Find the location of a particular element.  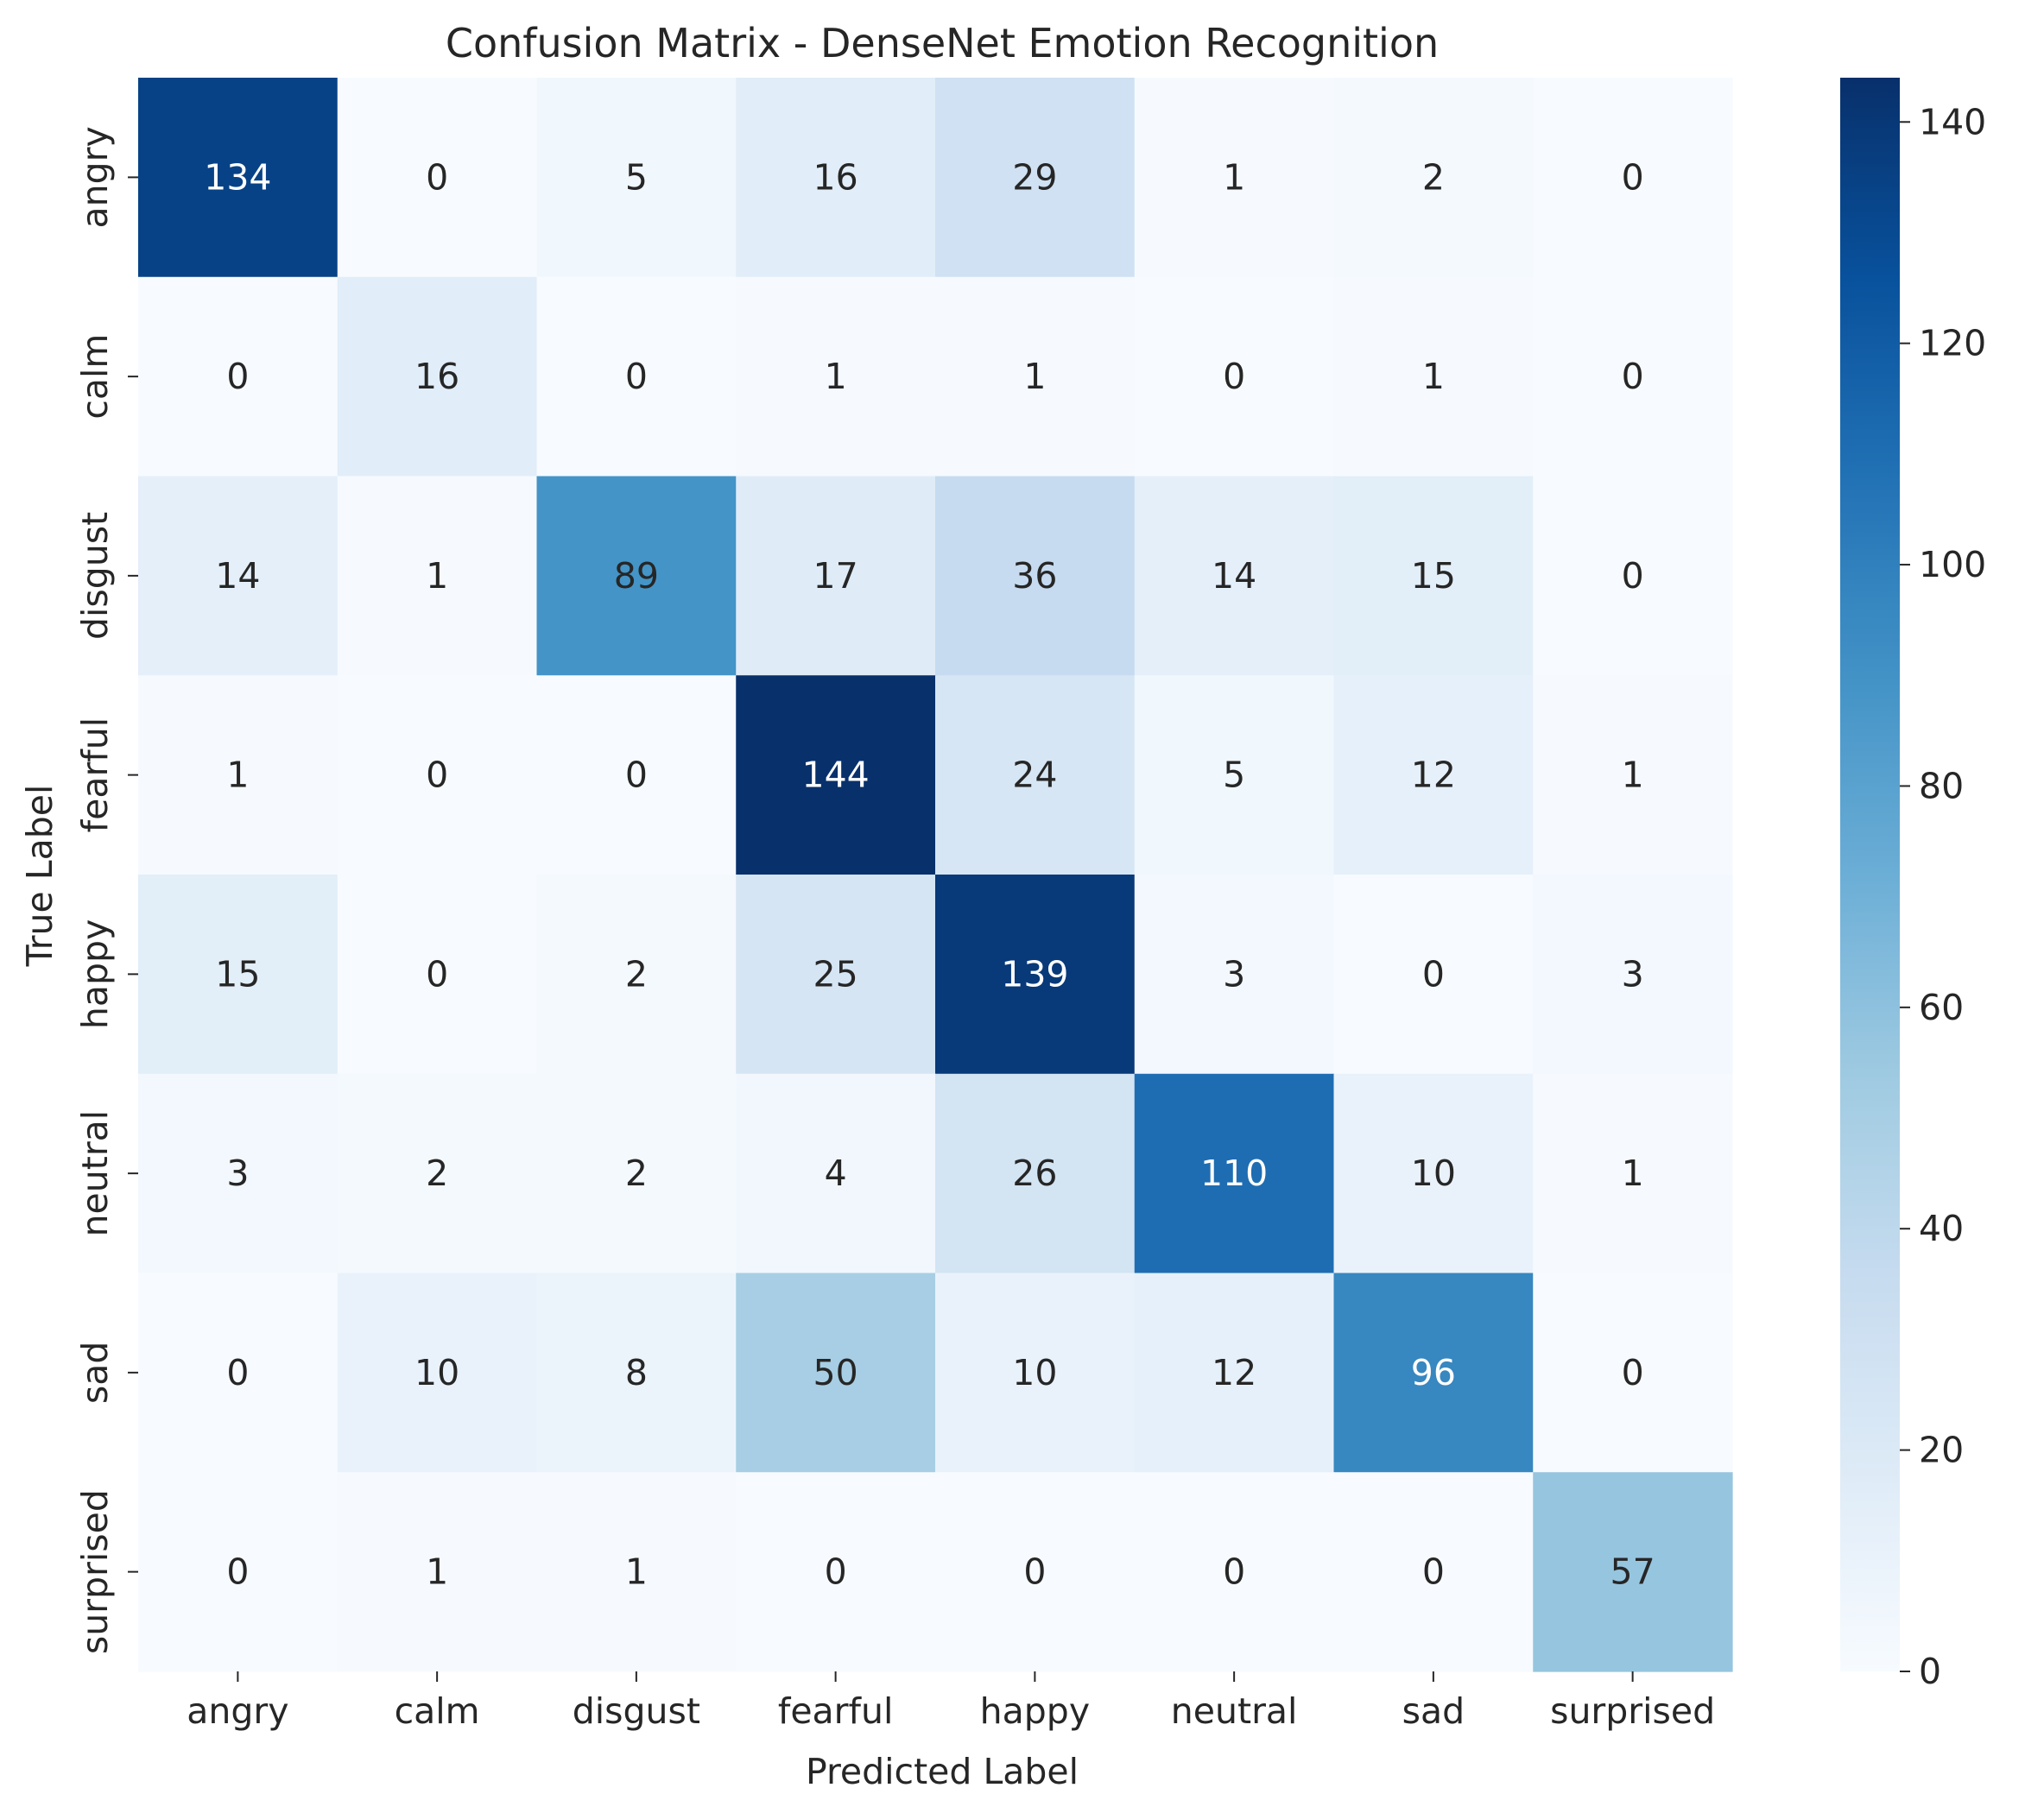

x-tick-label: disgust is located at coordinates (636, 1711).